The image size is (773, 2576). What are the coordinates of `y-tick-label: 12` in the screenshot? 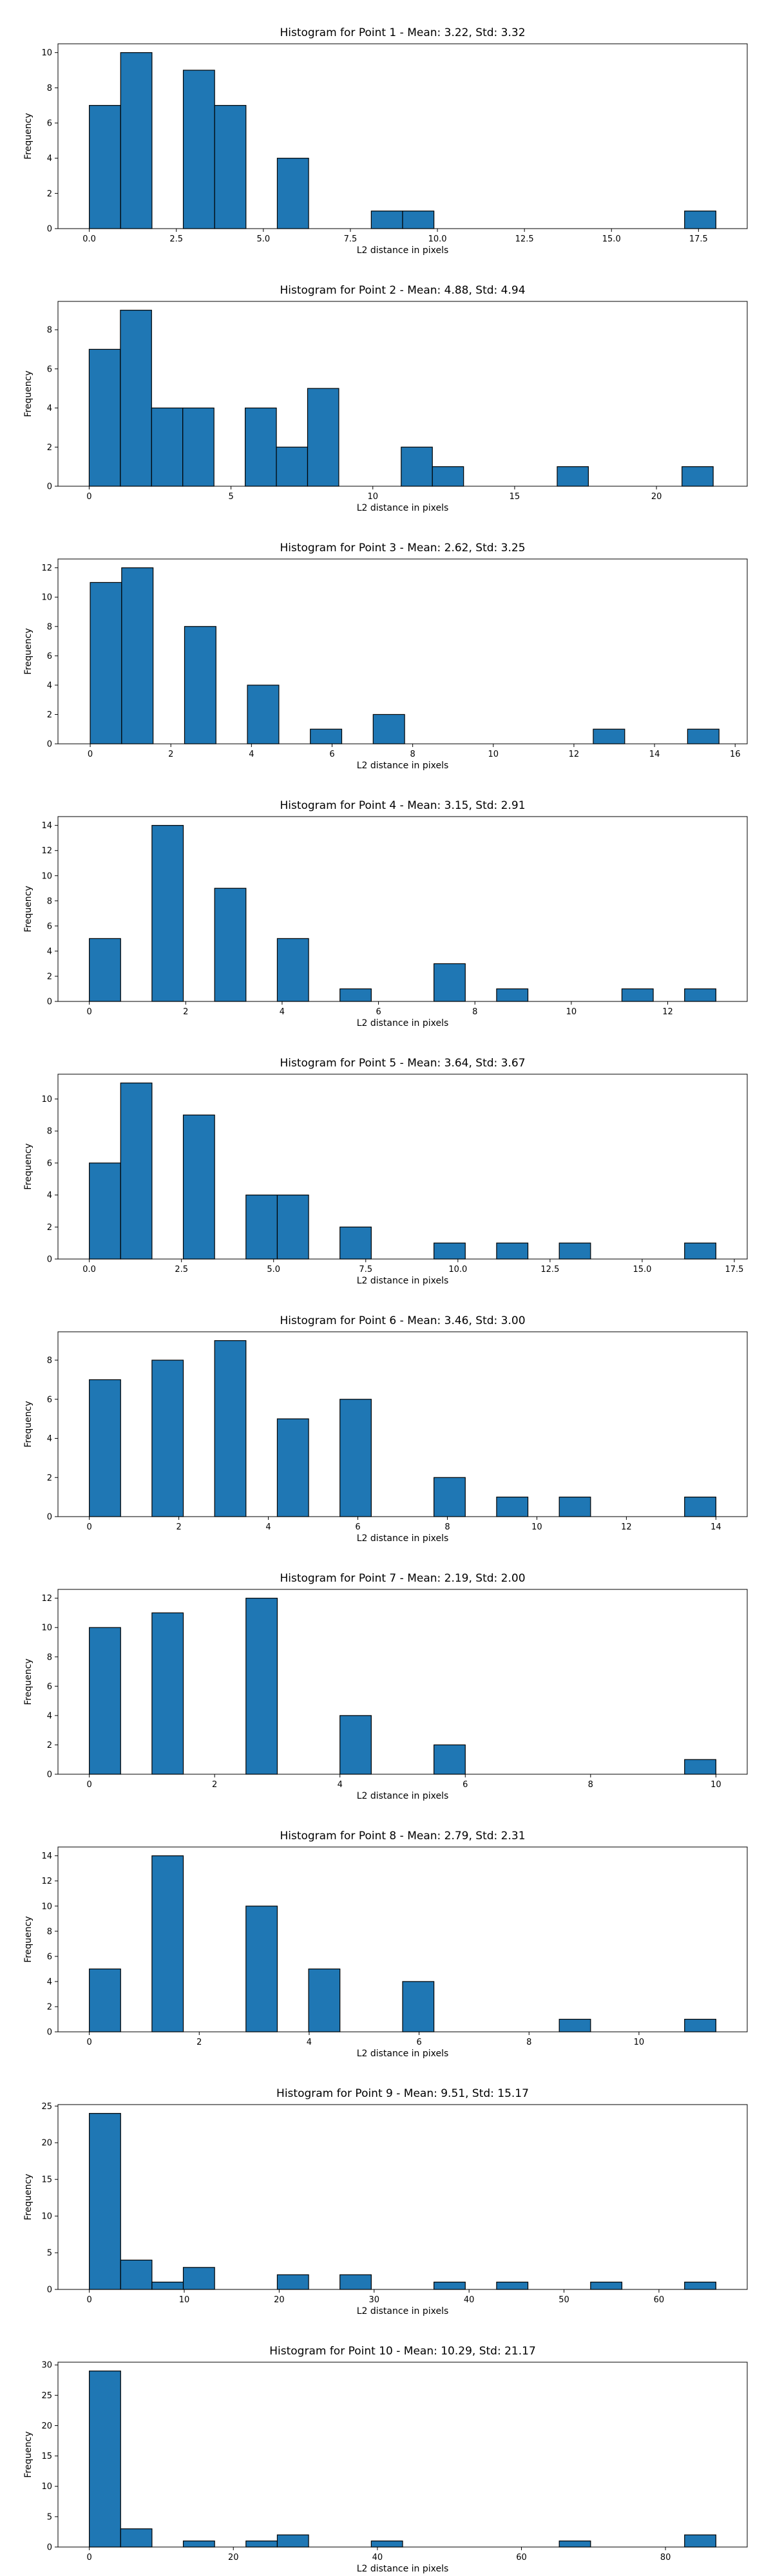 It's located at (46, 569).